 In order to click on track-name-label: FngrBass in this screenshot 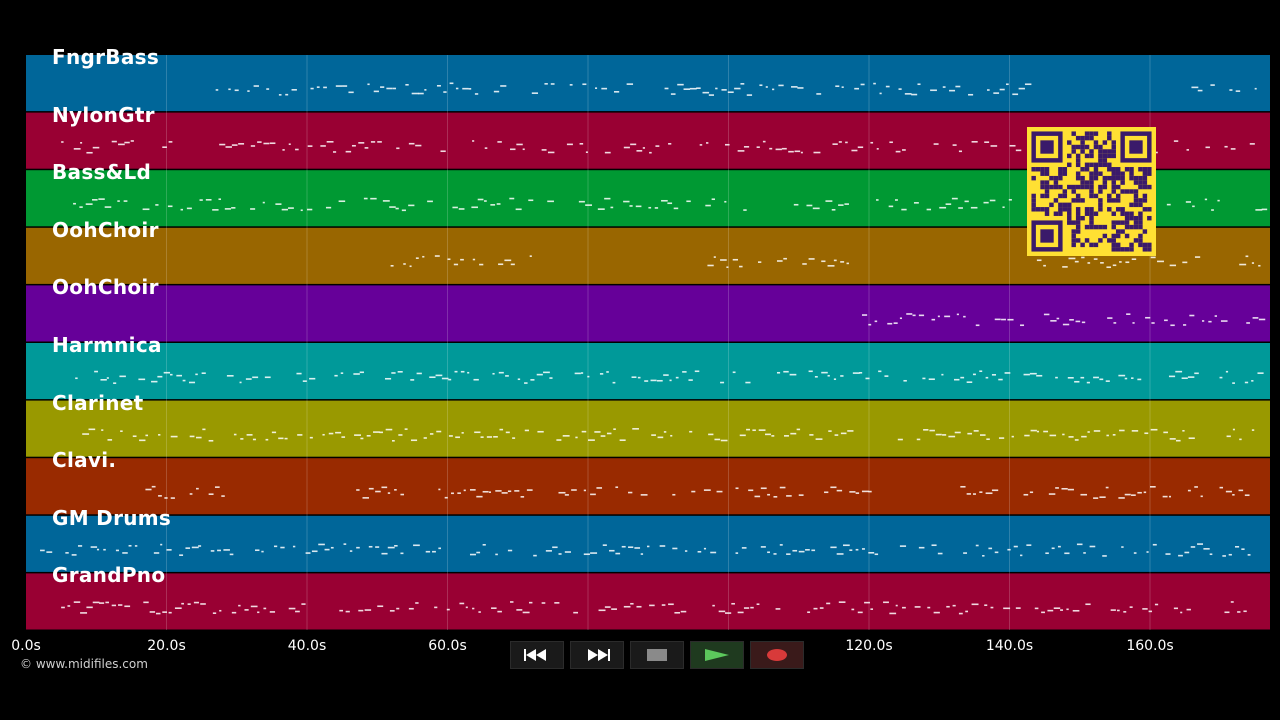, I will do `click(106, 57)`.